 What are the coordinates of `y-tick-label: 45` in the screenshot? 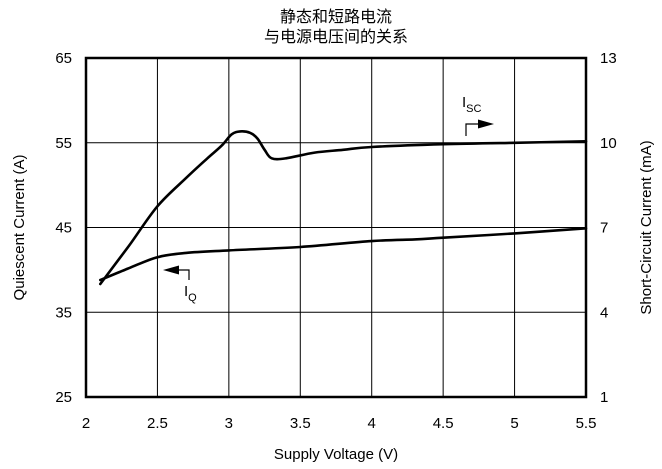 It's located at (63, 228).